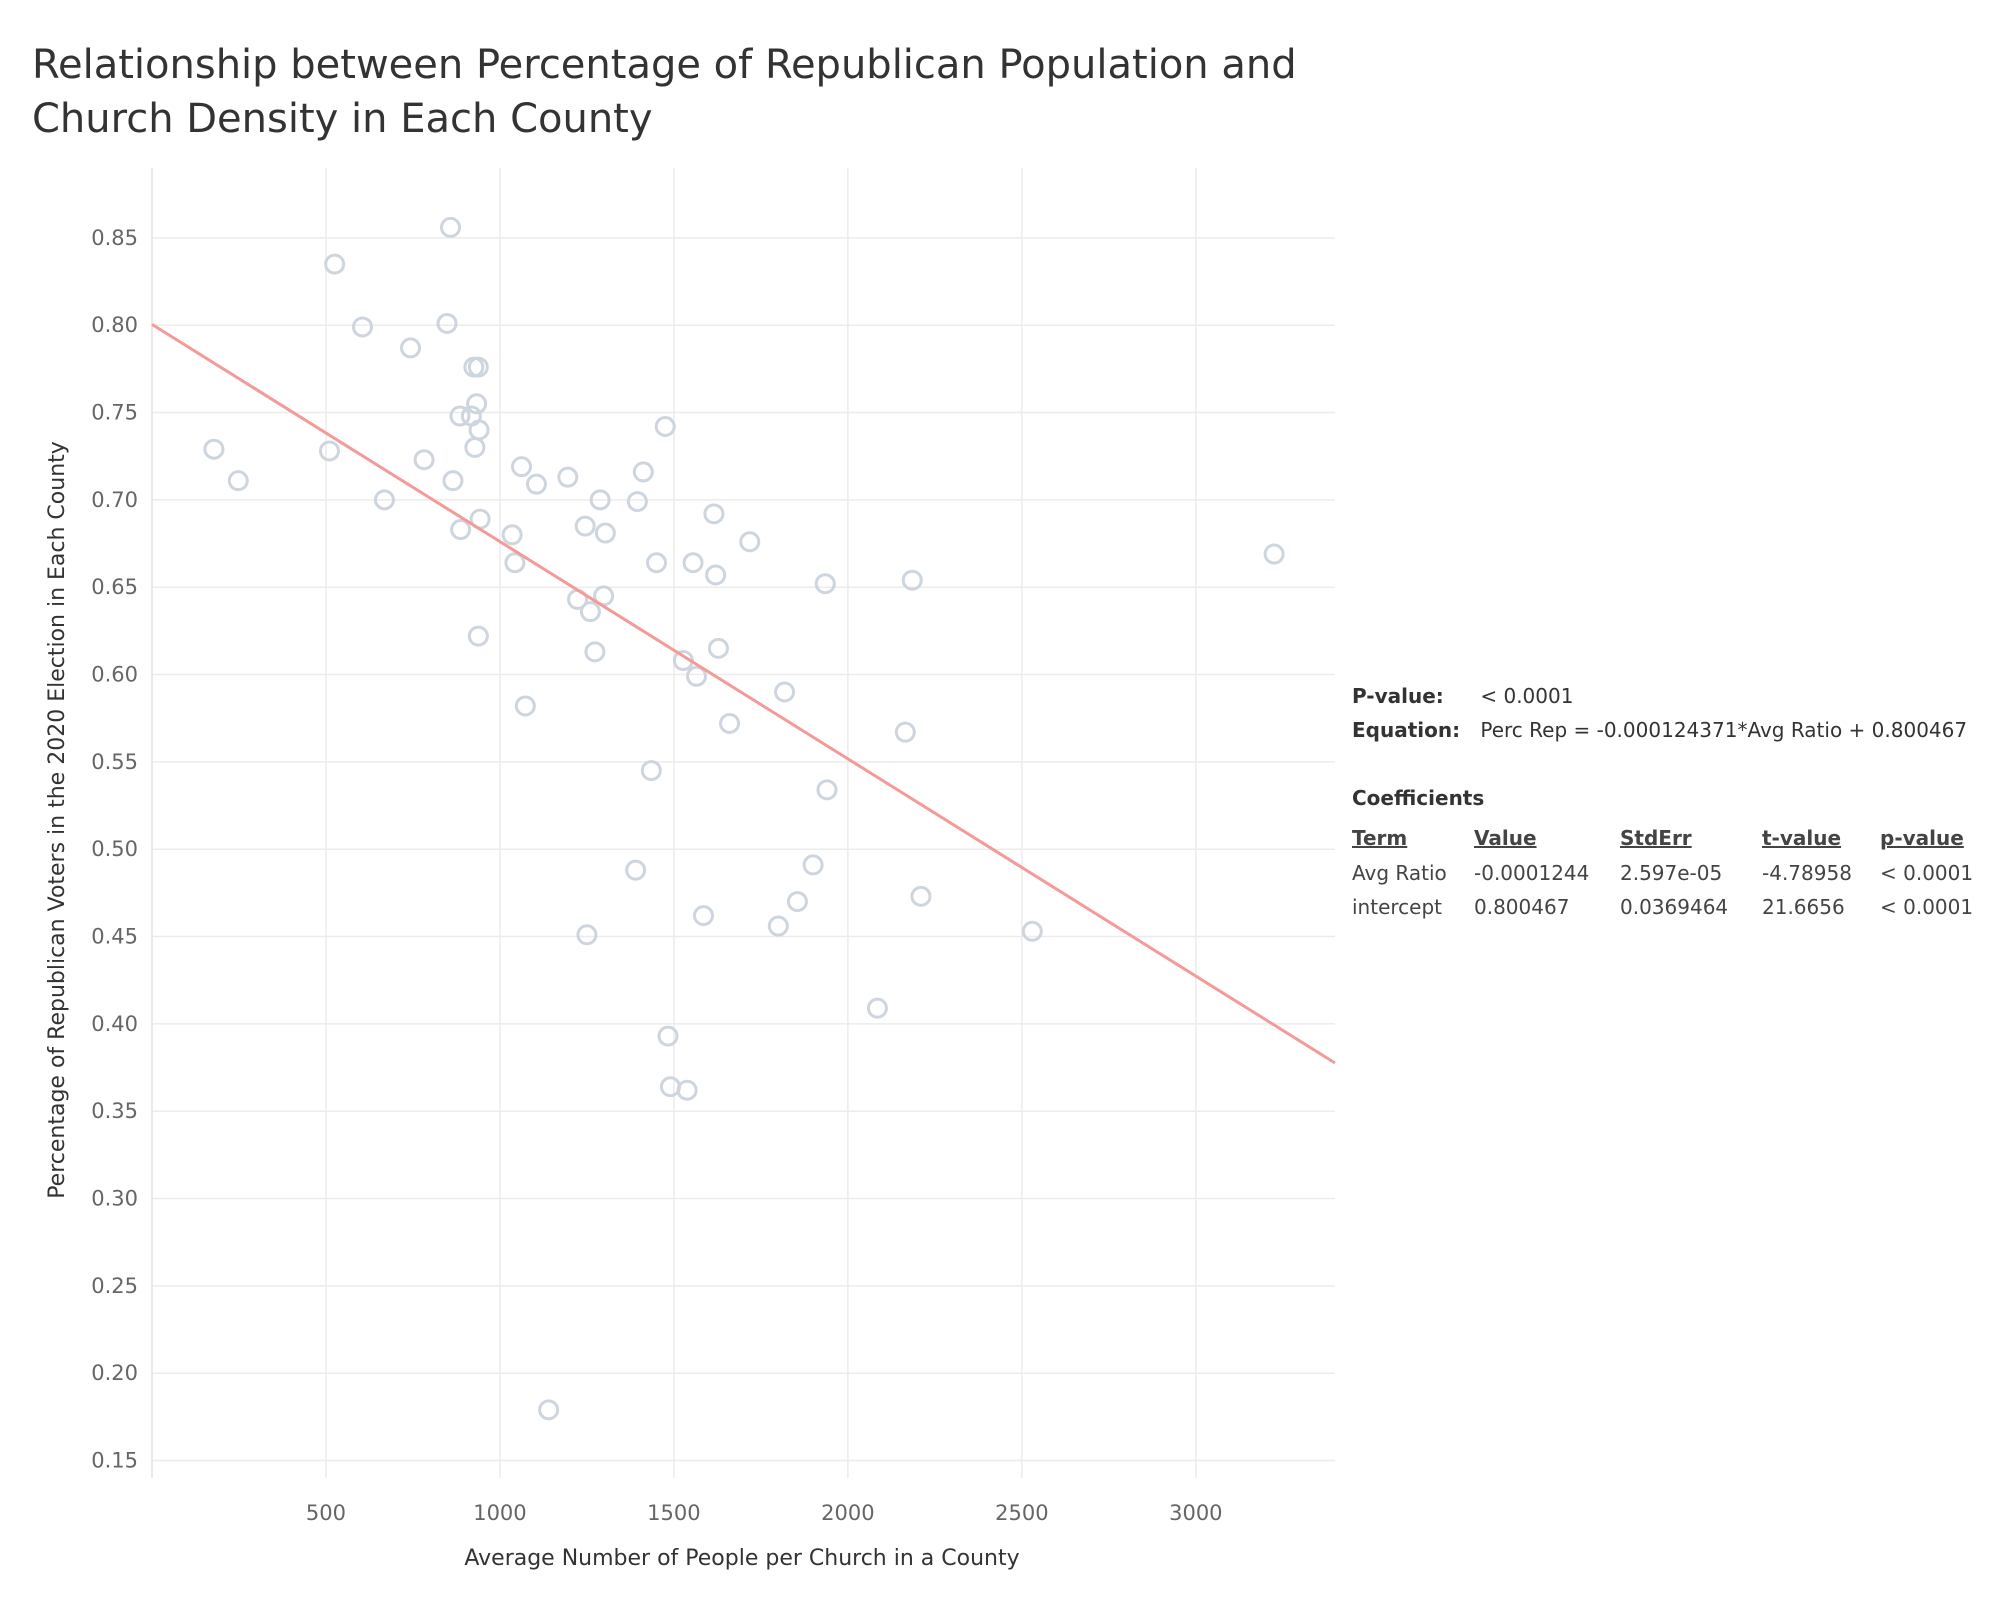 The height and width of the screenshot is (1600, 2000). I want to click on tvalue-cell: -4.78958, so click(1807, 873).